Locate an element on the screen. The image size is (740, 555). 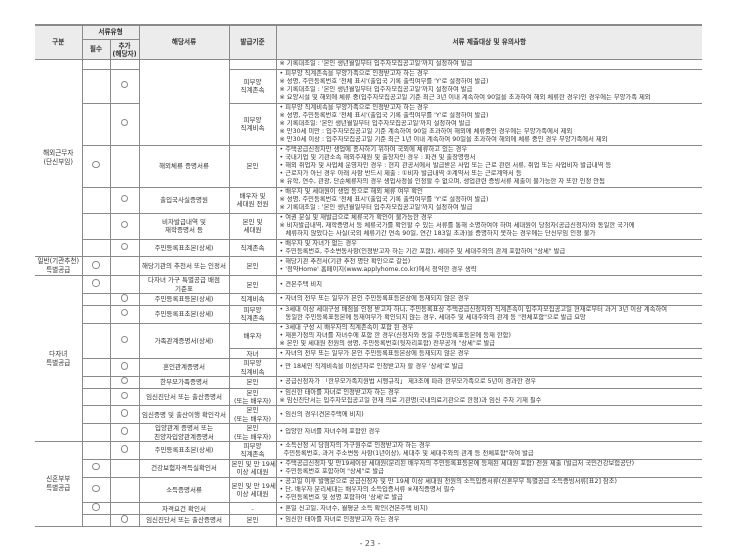
note-line: • 여권 분실 및 재발급으로 체류국가 확인이 불가능한 경우 is located at coordinates (356, 217).